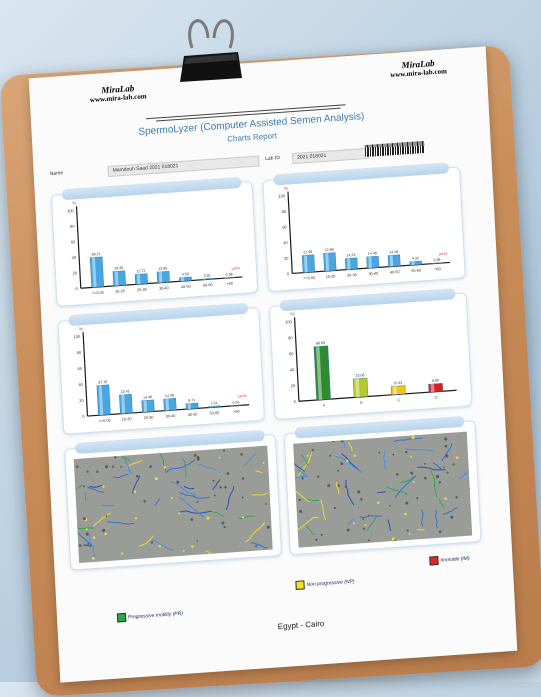  I want to click on lab-id-value: 2021 018021, so click(311, 157).